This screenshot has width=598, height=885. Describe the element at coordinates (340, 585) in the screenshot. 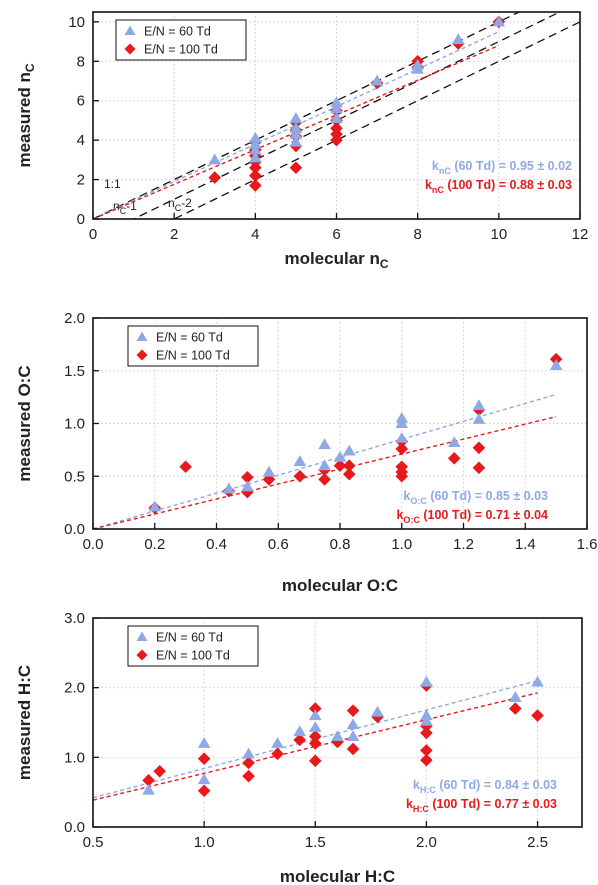

I see `x-axis-label: molecular O:C` at that location.